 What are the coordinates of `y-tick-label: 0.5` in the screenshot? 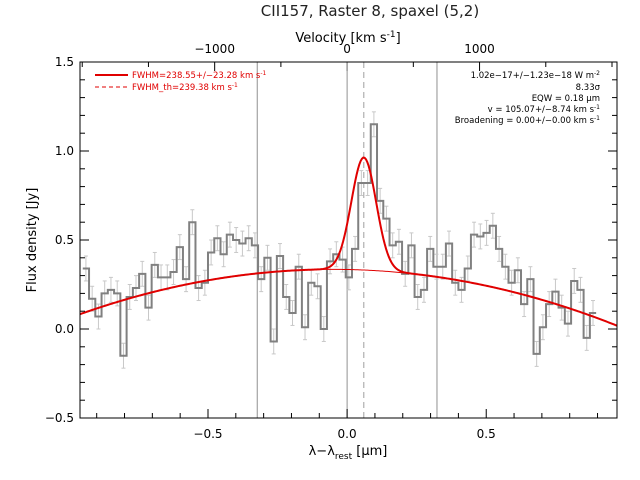 It's located at (64, 240).